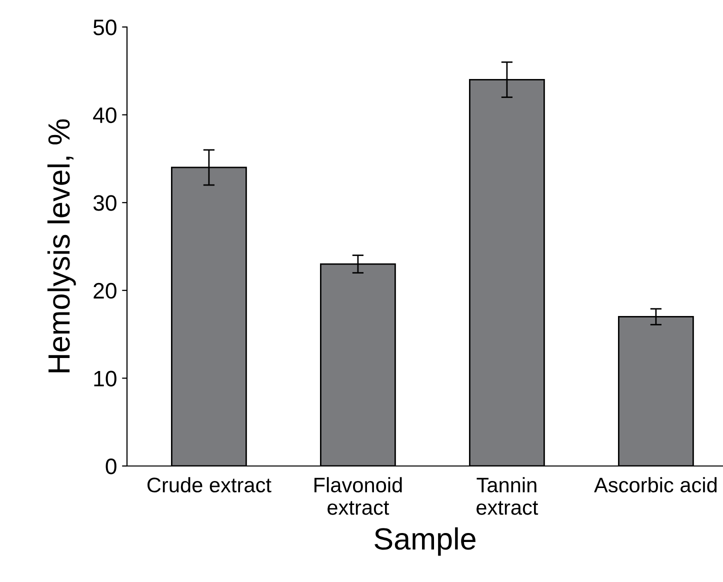  Describe the element at coordinates (61, 245) in the screenshot. I see `y-axis-title: Hemolysis level, %` at that location.